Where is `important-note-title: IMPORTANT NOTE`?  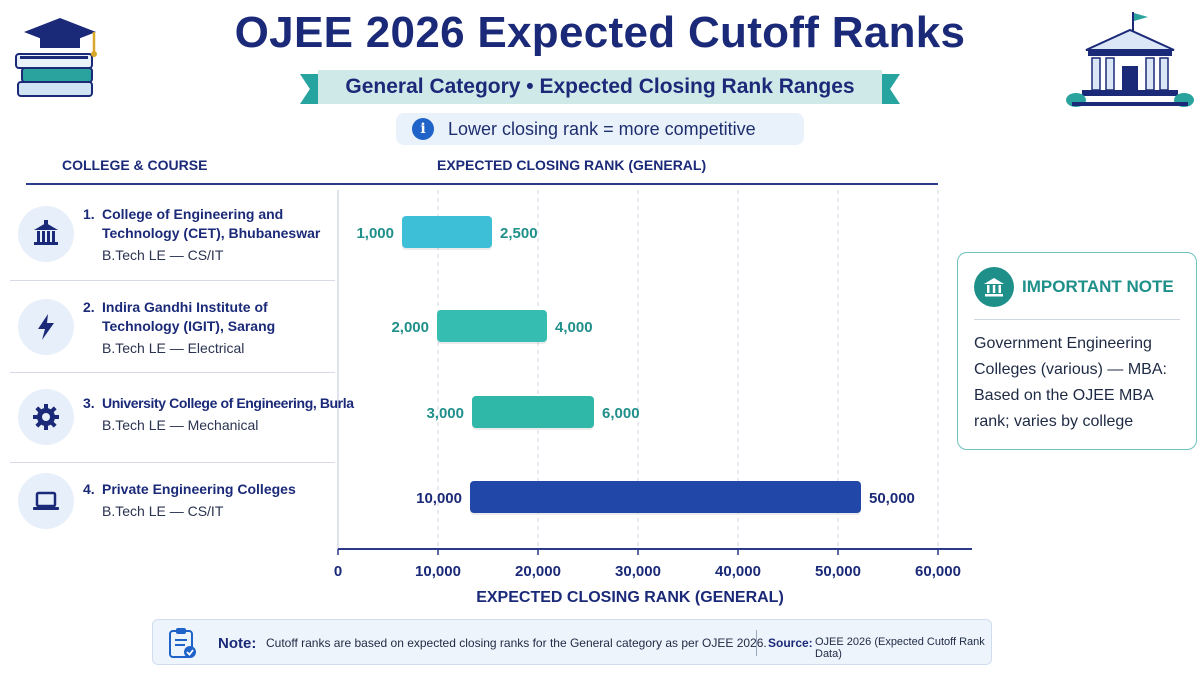 important-note-title: IMPORTANT NOTE is located at coordinates (1098, 286).